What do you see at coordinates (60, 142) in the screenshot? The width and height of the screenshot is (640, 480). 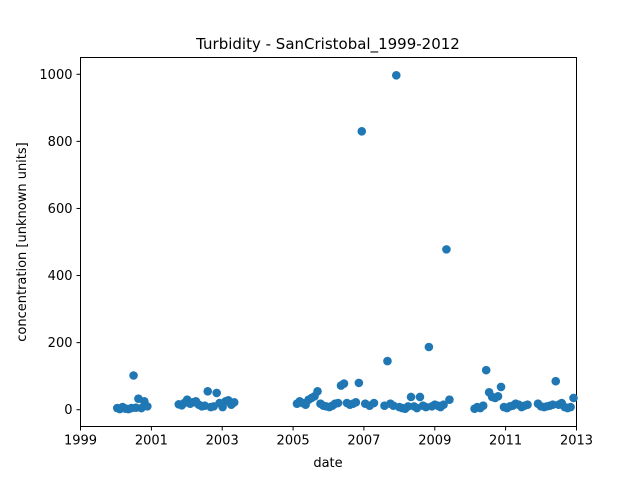 I see `y-tick-label: 800` at bounding box center [60, 142].